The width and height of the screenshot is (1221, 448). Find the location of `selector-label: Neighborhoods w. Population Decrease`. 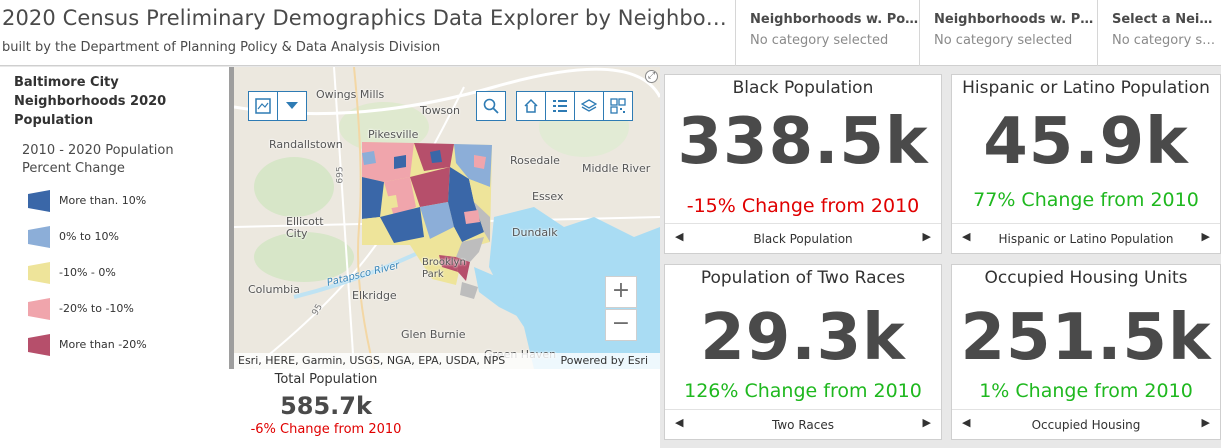

selector-label: Neighborhoods w. Population Decrease is located at coordinates (1016, 19).